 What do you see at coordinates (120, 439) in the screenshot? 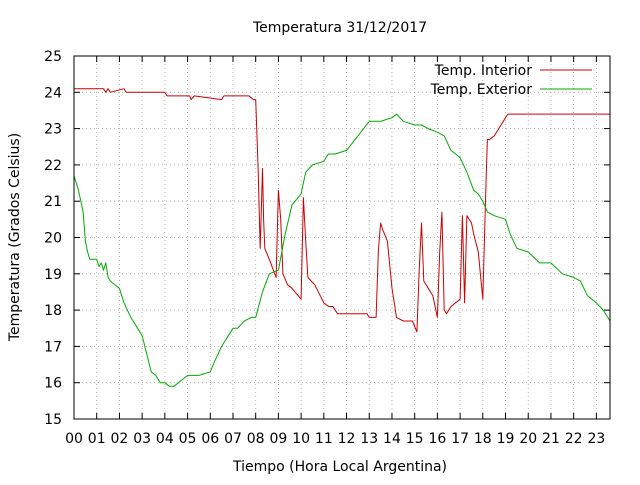
I see `x-tick-label: 02` at bounding box center [120, 439].